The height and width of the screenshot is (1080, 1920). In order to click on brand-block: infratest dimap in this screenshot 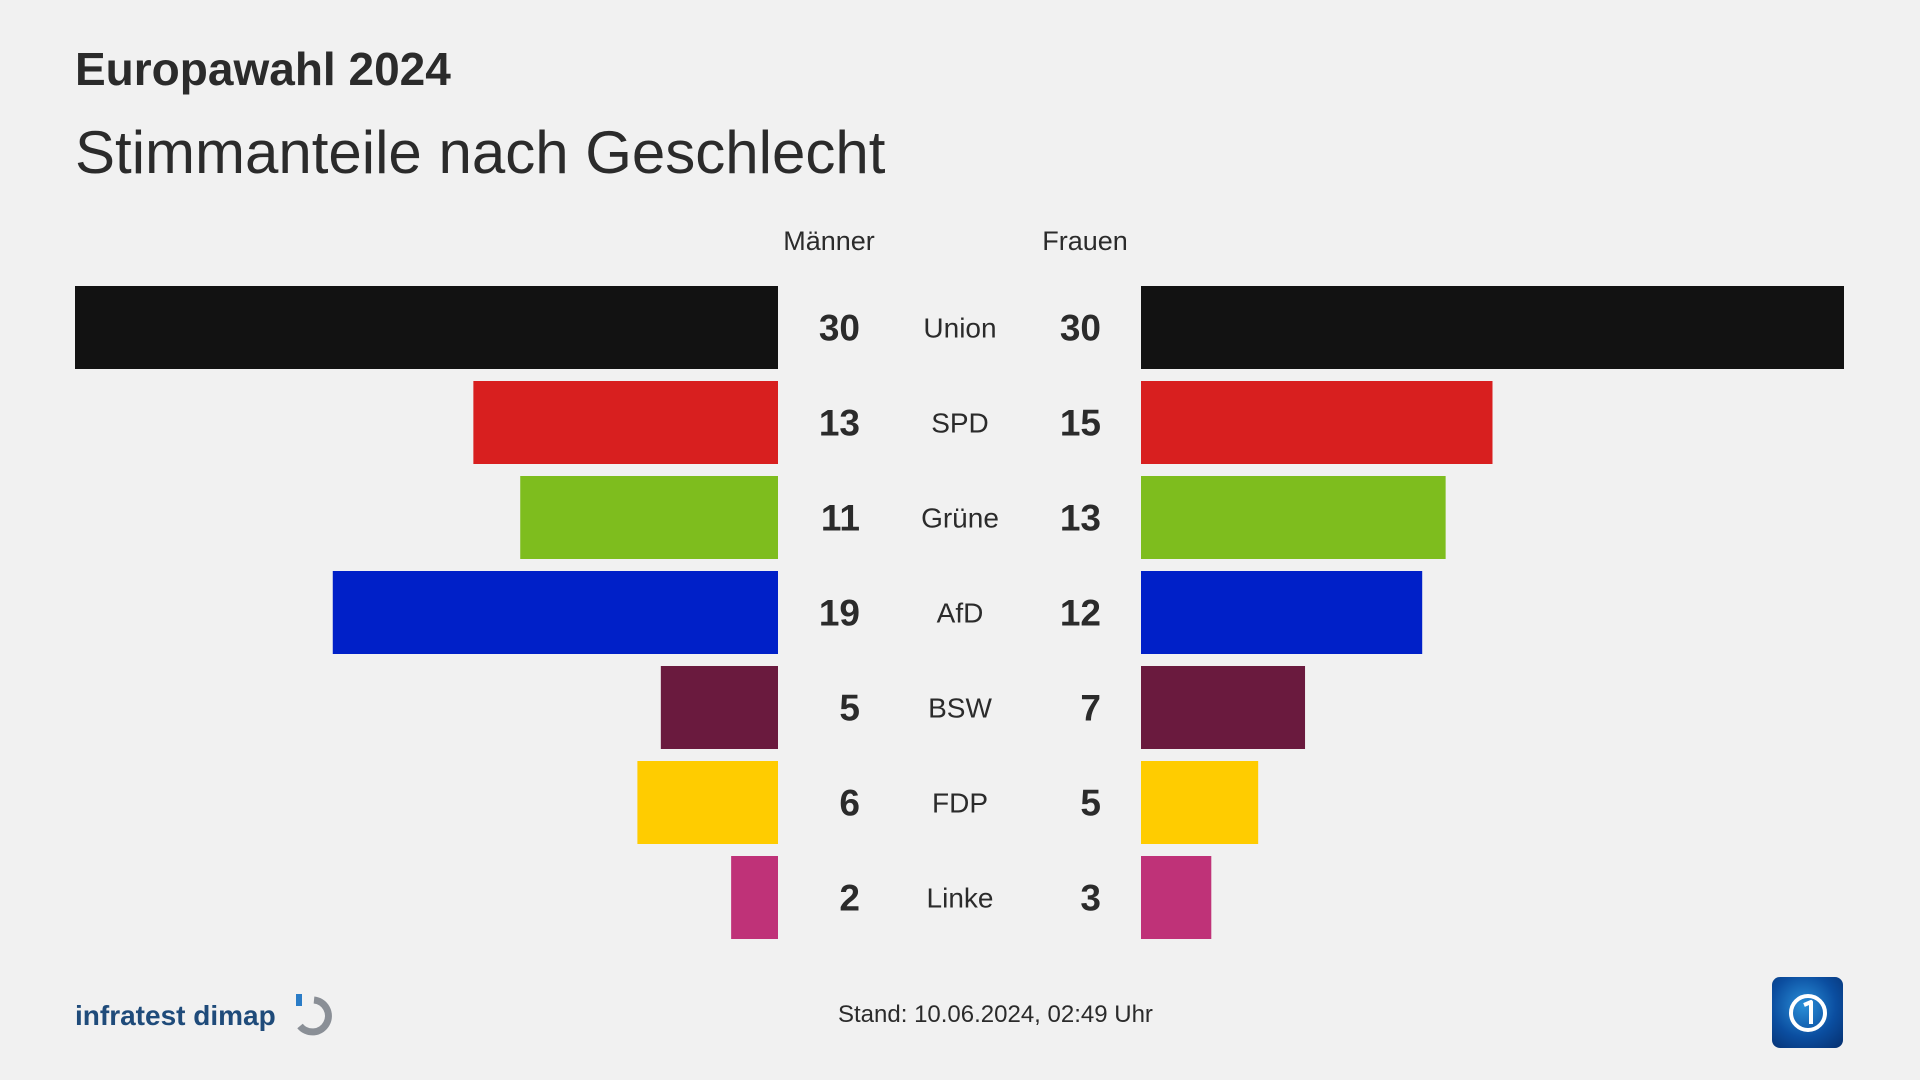, I will do `click(206, 1016)`.